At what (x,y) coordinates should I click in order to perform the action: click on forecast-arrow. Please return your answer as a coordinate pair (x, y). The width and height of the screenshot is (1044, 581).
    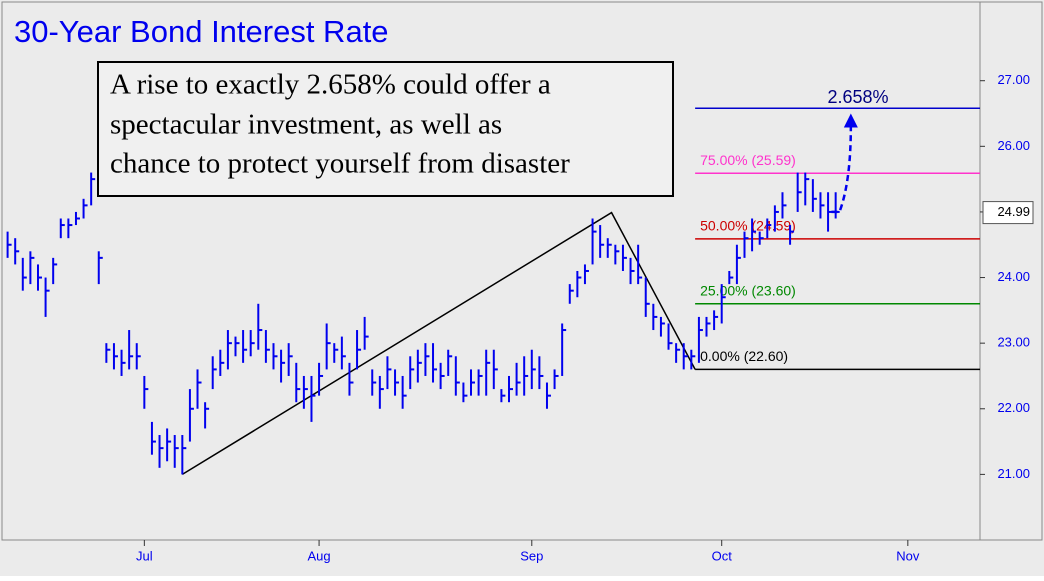
    Looking at the image, I should click on (842, 169).